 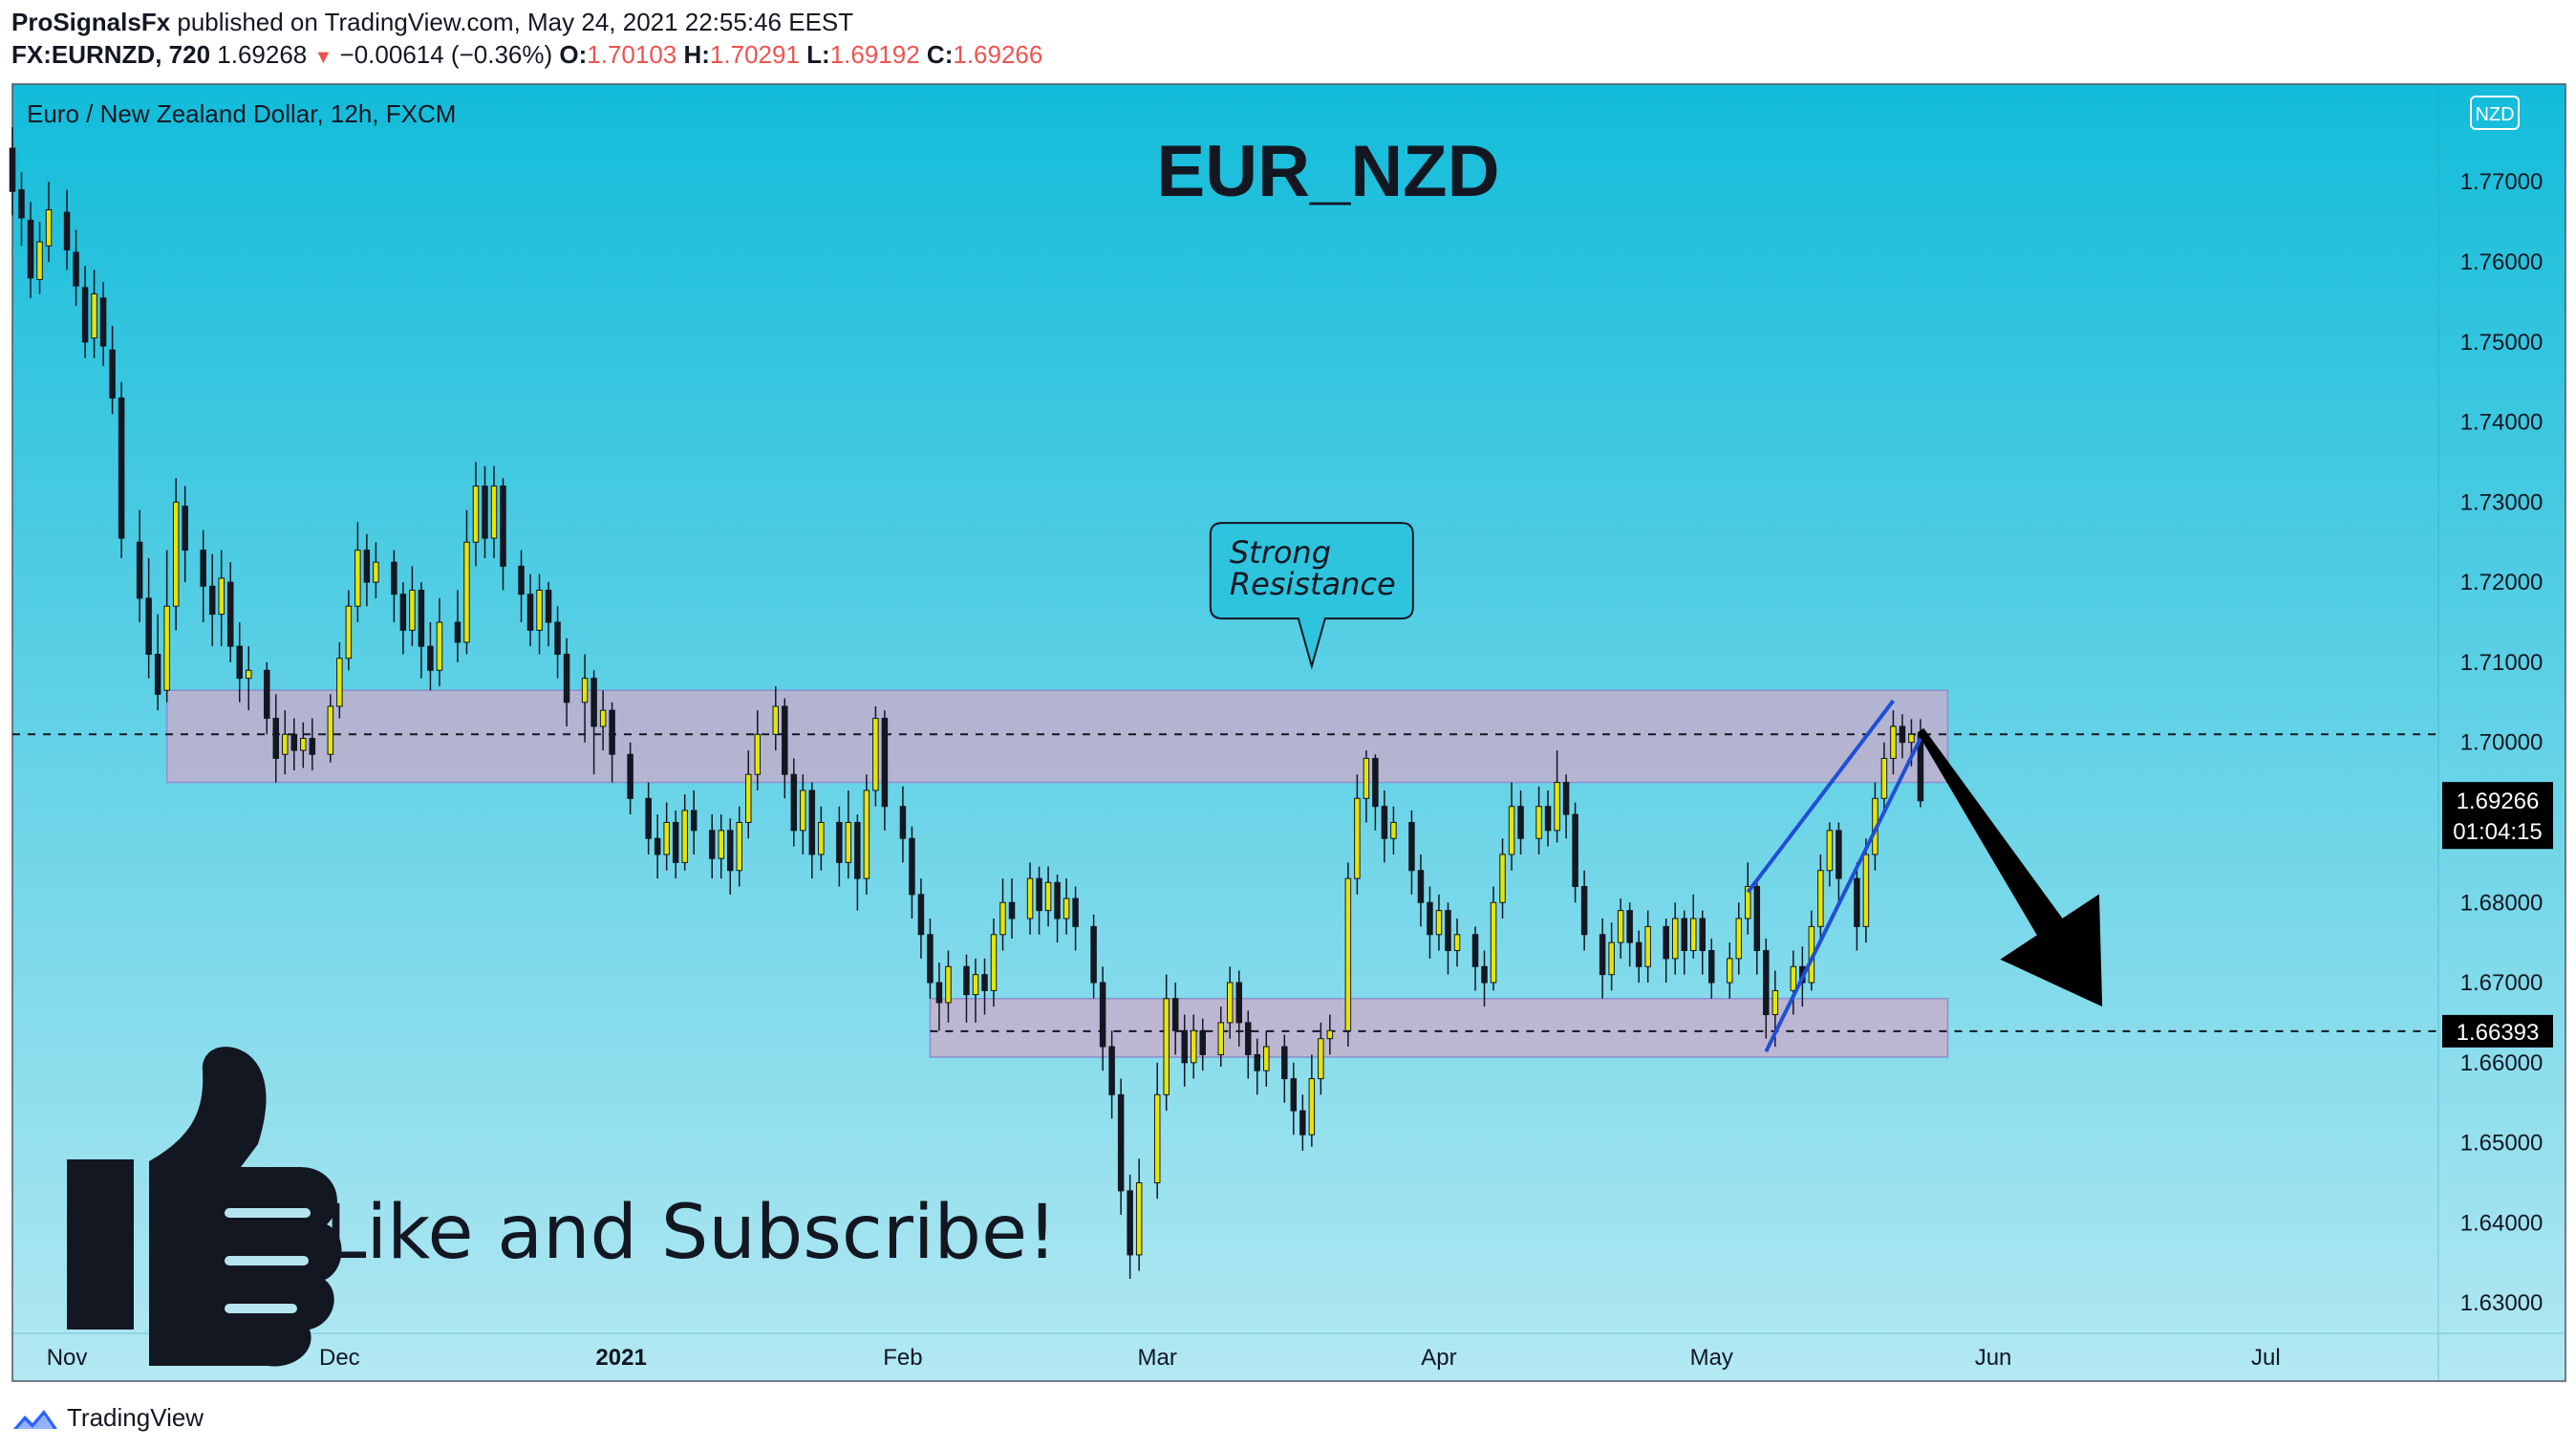 What do you see at coordinates (2495, 113) in the screenshot?
I see `currency-badge` at bounding box center [2495, 113].